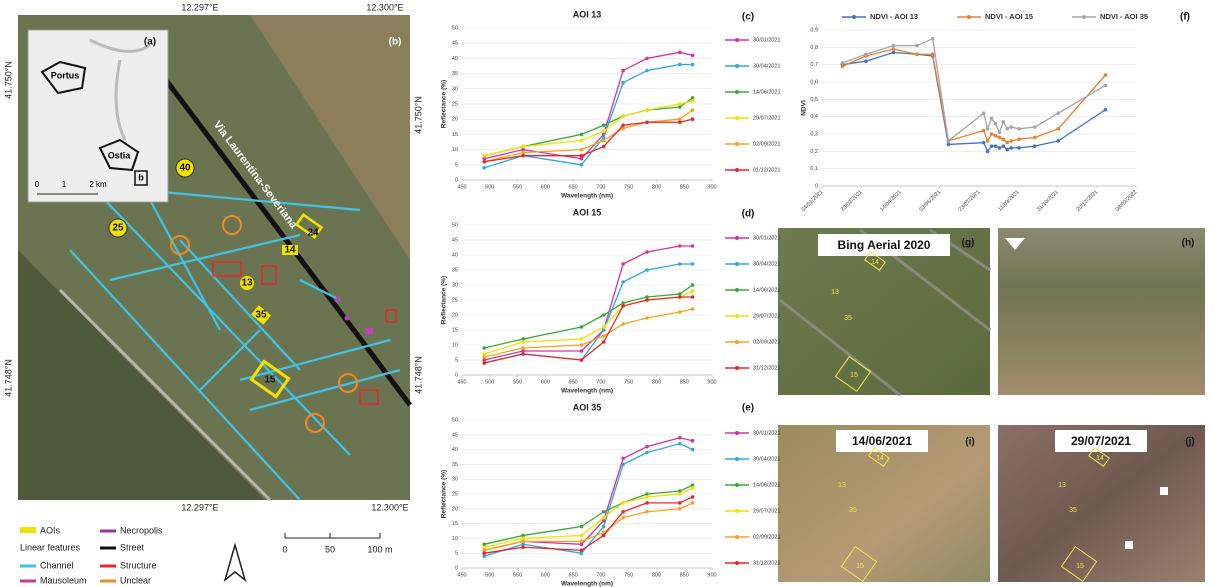 The width and height of the screenshot is (1215, 587). I want to click on photo-icon, so click(1015, 244).